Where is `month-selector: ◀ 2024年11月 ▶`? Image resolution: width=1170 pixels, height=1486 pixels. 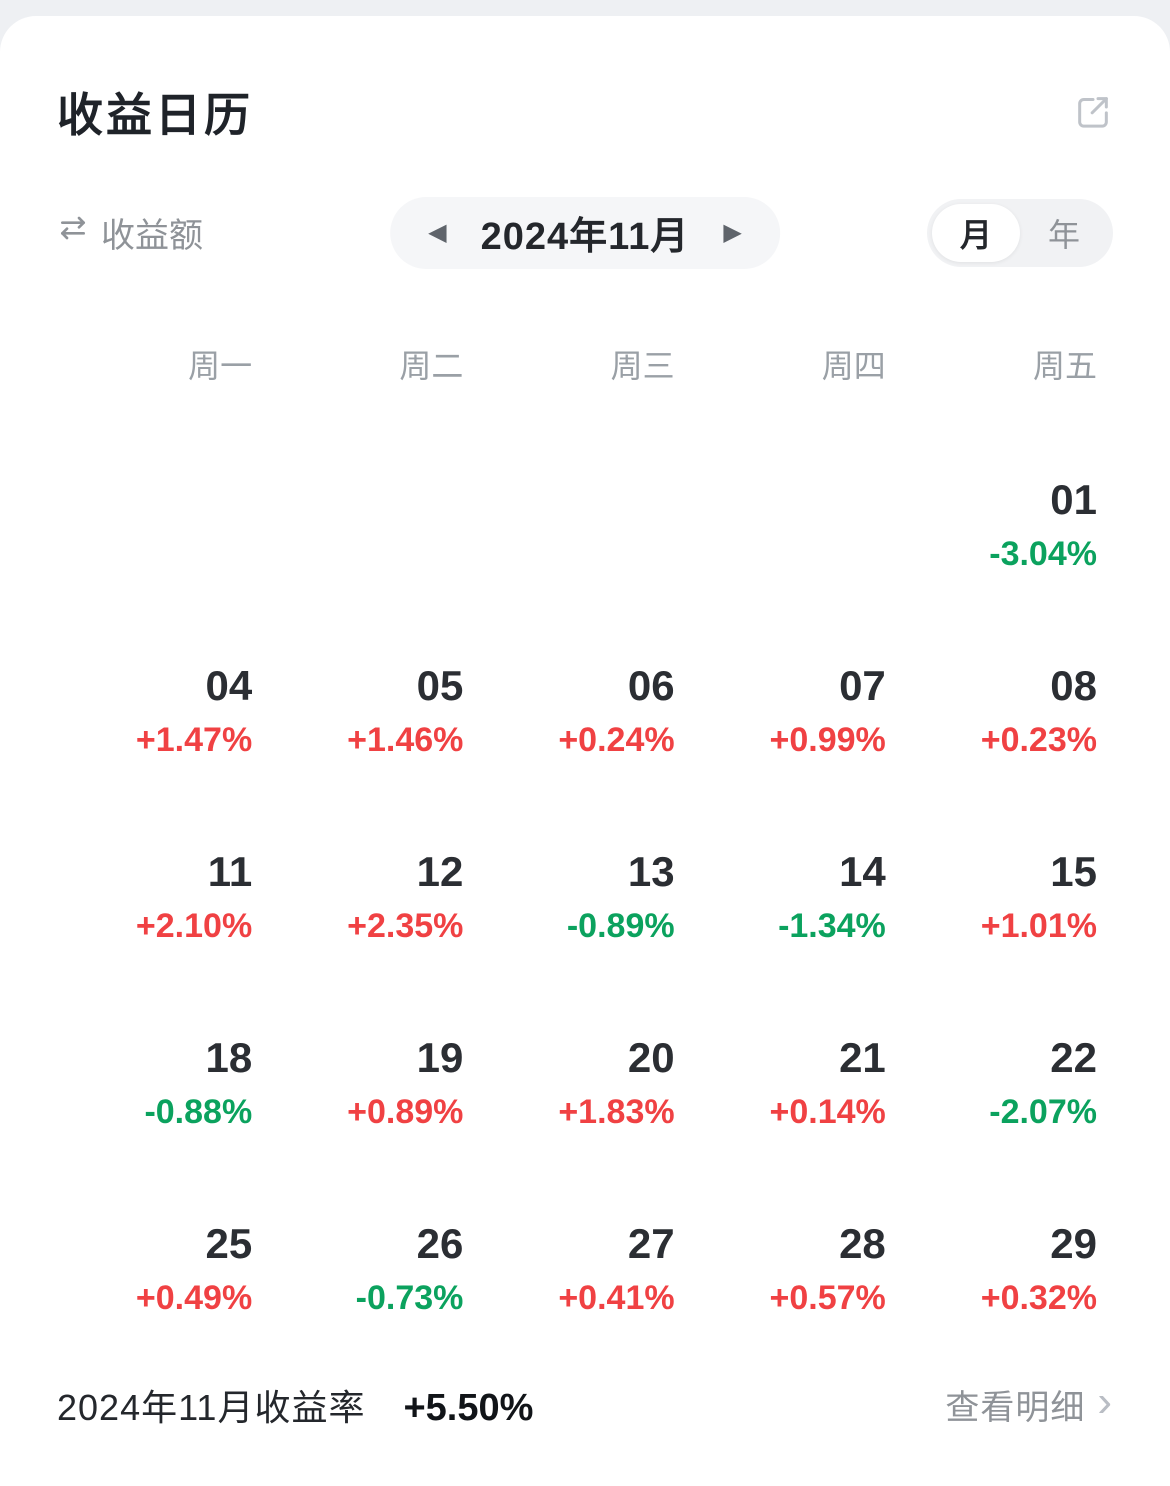 month-selector: ◀ 2024年11月 ▶ is located at coordinates (585, 232).